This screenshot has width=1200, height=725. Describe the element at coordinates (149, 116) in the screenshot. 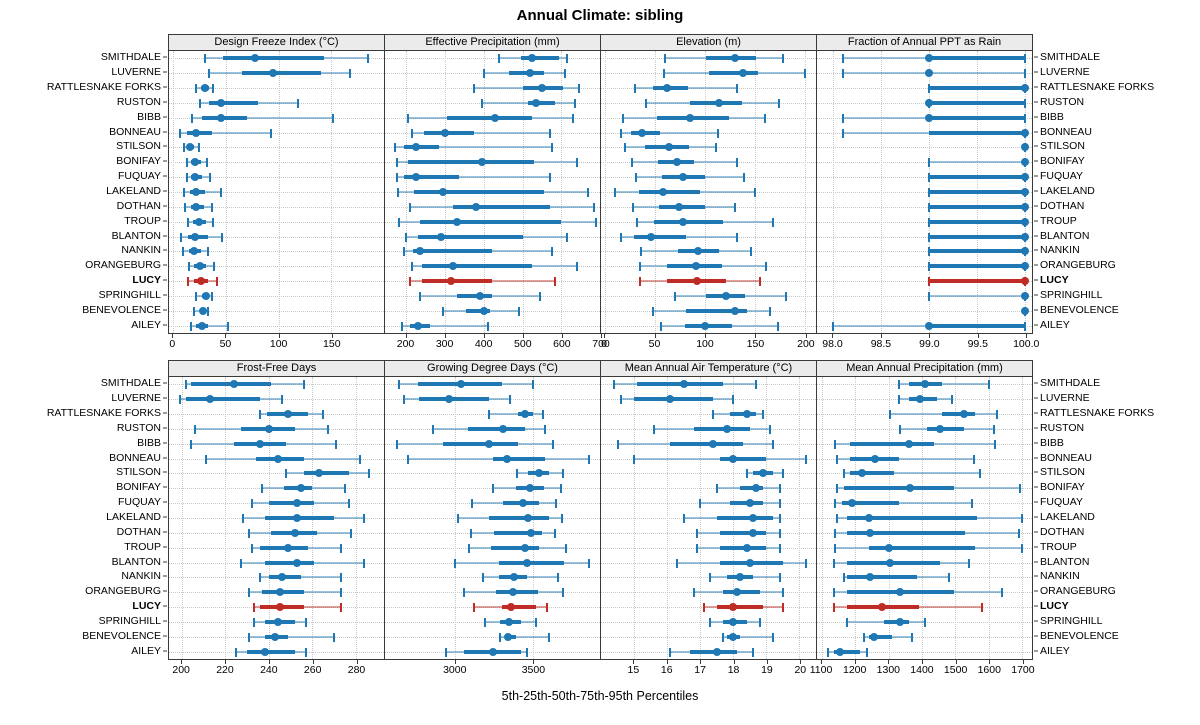

I see `station-label: BIBB` at that location.